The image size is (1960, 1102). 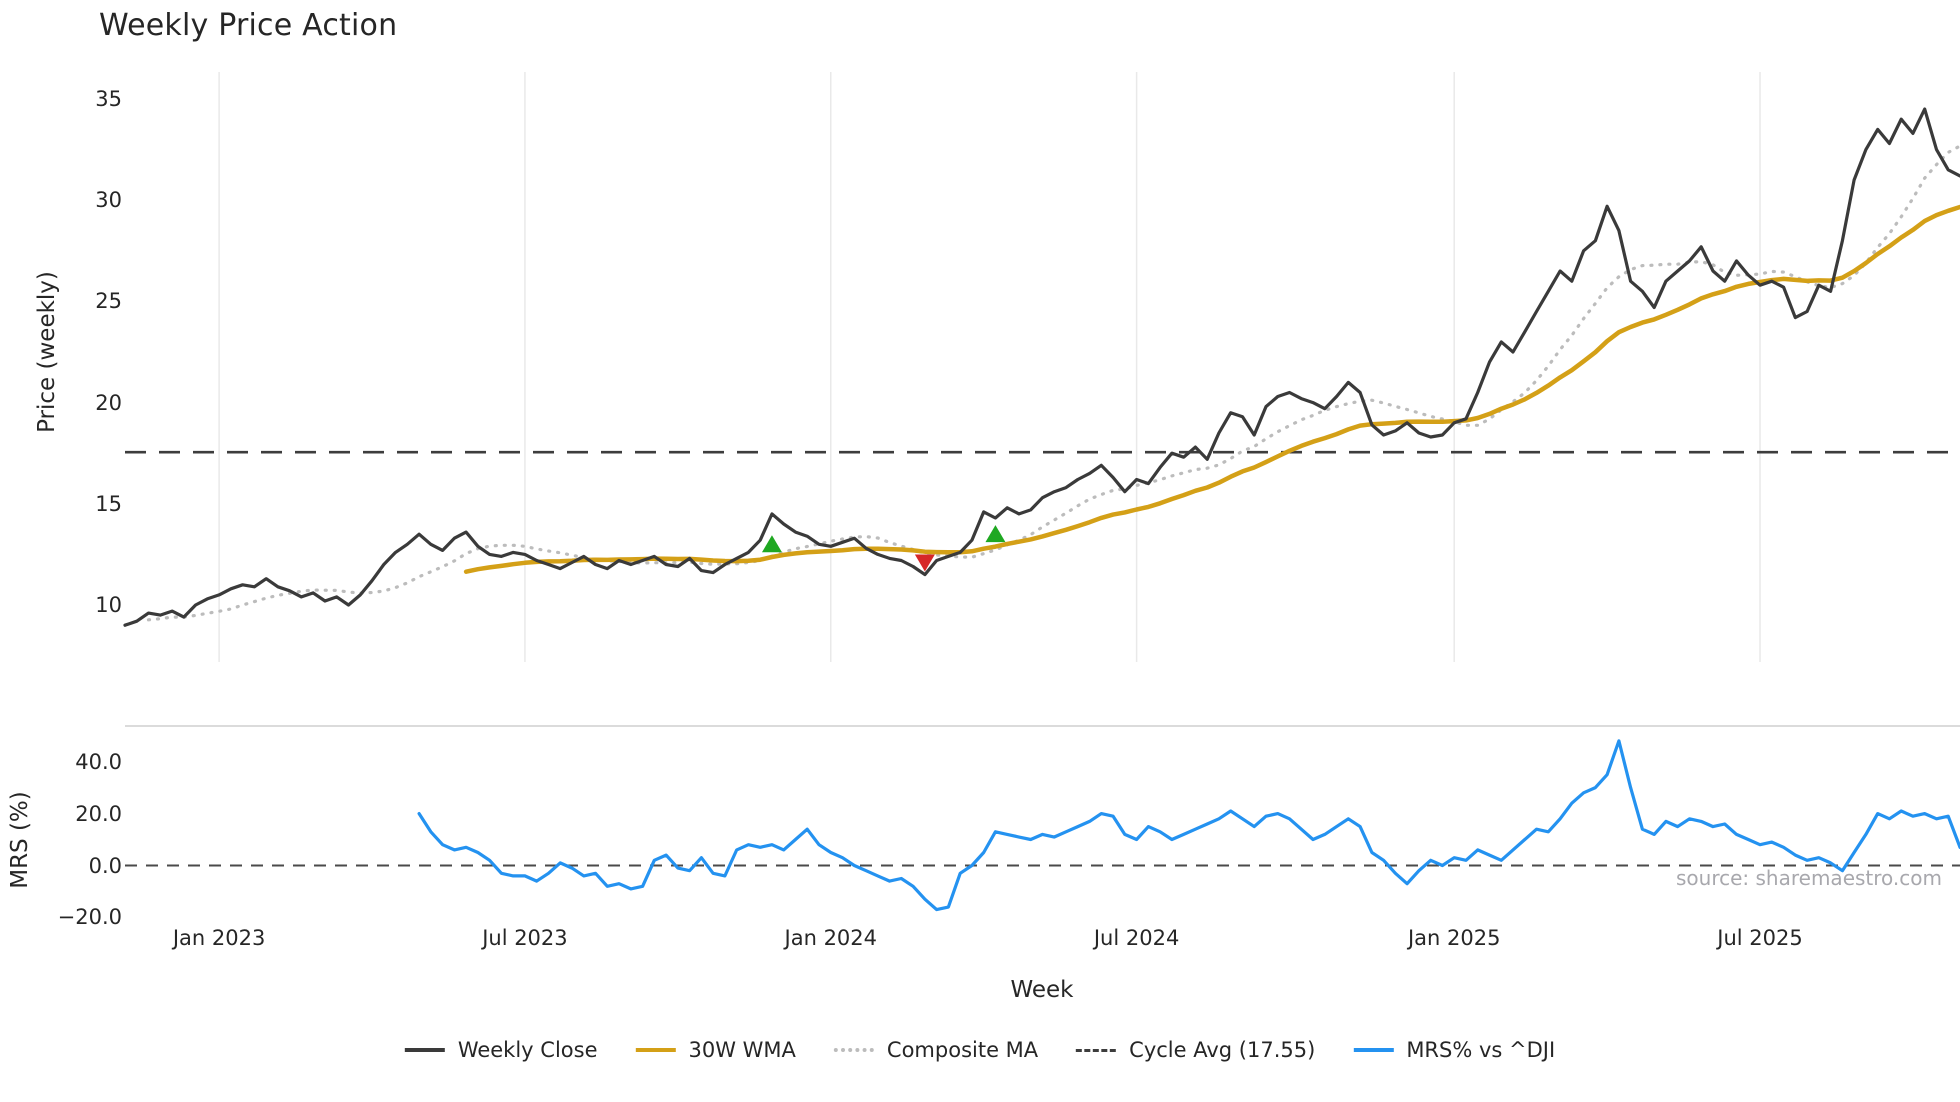 What do you see at coordinates (1481, 1050) in the screenshot?
I see `legend-label-mrs: MRS% vs ^DJI` at bounding box center [1481, 1050].